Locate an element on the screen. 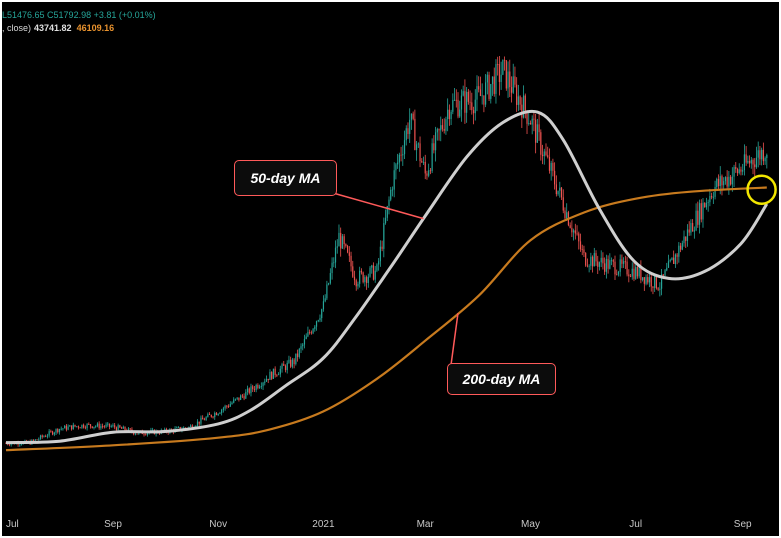  x-tick-label: Nov is located at coordinates (218, 524).